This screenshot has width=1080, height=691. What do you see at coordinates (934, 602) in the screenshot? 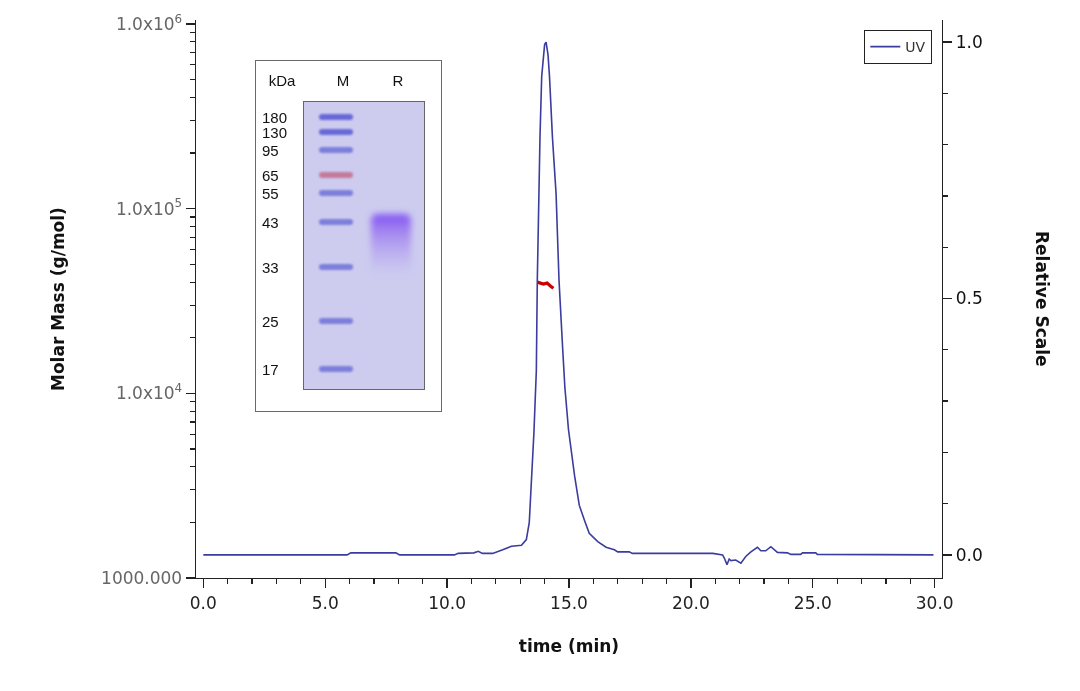
I see `x-tick-label: 30.0` at bounding box center [934, 602].